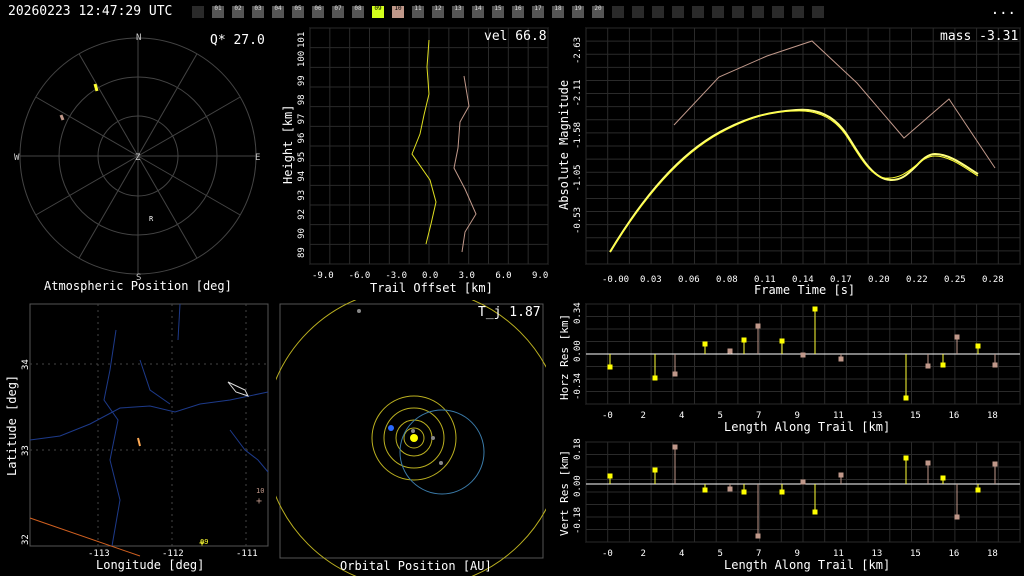  What do you see at coordinates (458, 12) in the screenshot?
I see `camera-slot: 13` at bounding box center [458, 12].